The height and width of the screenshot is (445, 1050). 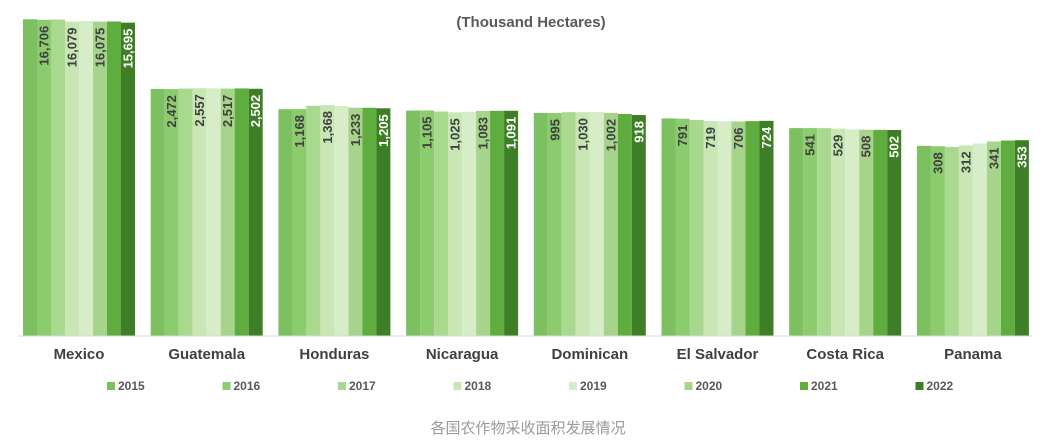 What do you see at coordinates (688, 386) in the screenshot?
I see `legend-swatch-2020` at bounding box center [688, 386].